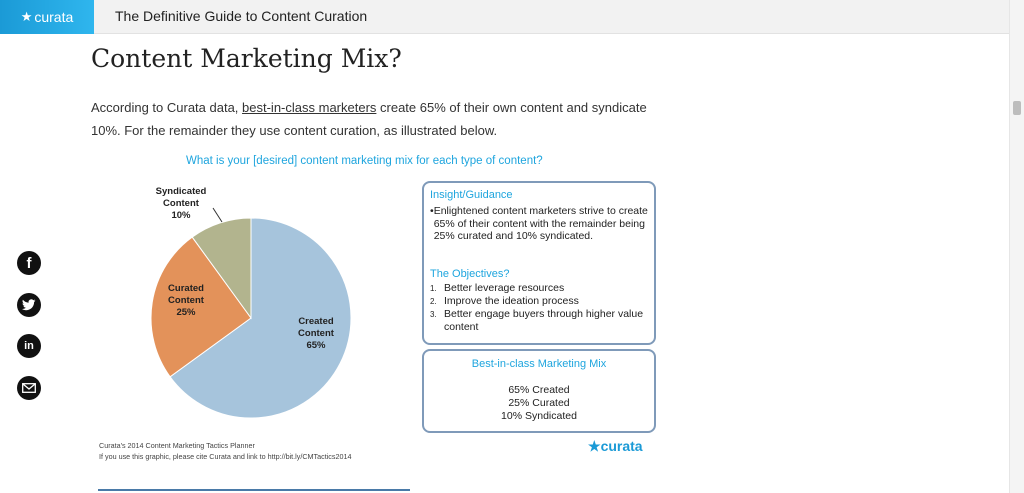  I want to click on pie-chart, so click(251, 313).